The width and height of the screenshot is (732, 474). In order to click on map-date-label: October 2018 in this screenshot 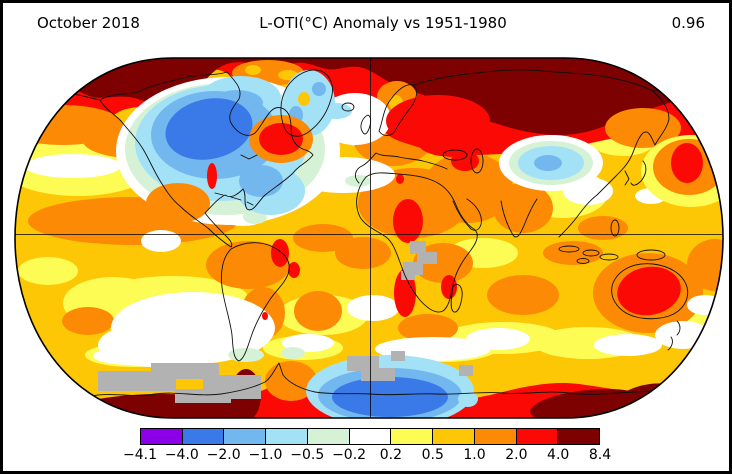, I will do `click(88, 23)`.